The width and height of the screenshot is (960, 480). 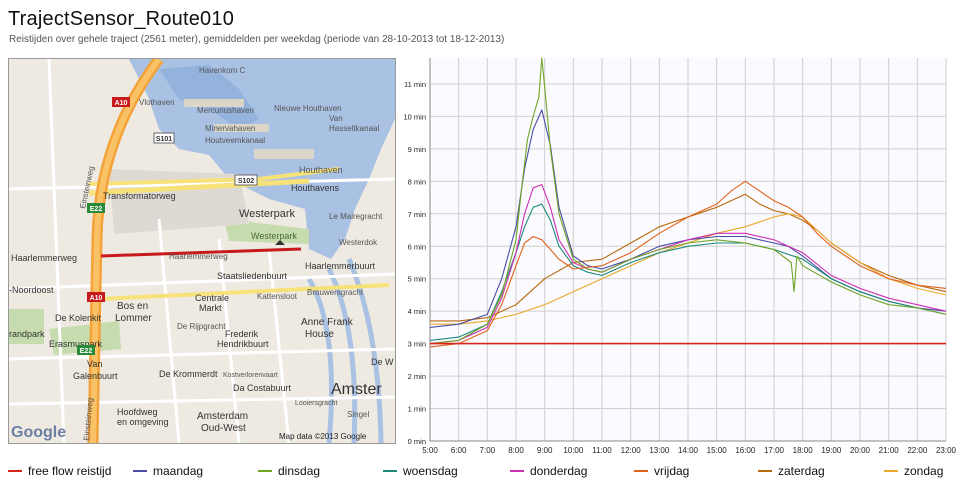 What do you see at coordinates (672, 471) in the screenshot?
I see `legend-label: vrijdag` at bounding box center [672, 471].